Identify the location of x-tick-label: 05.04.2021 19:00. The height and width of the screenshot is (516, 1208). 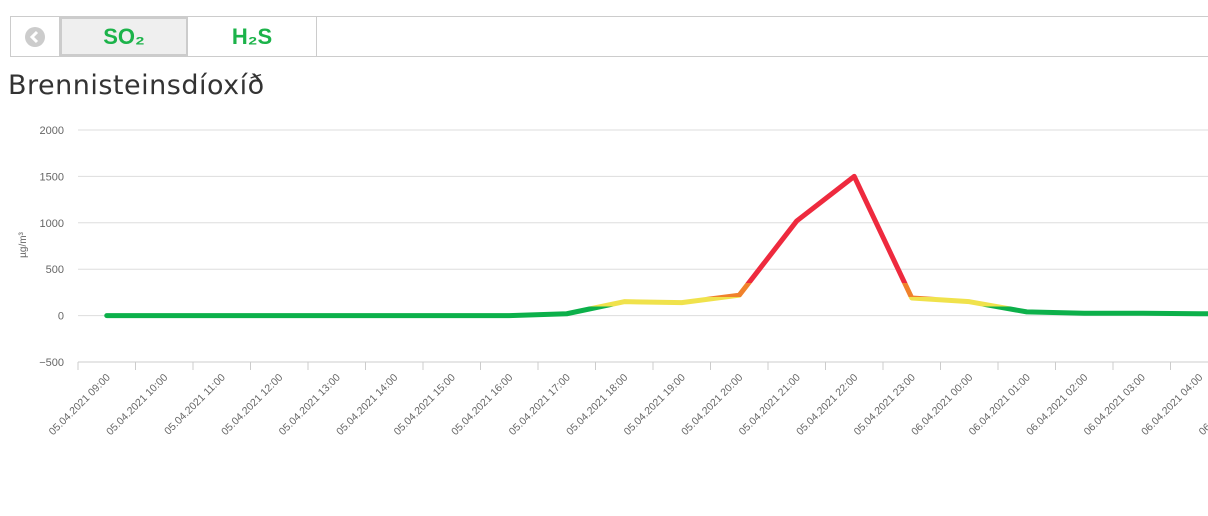
(655, 405).